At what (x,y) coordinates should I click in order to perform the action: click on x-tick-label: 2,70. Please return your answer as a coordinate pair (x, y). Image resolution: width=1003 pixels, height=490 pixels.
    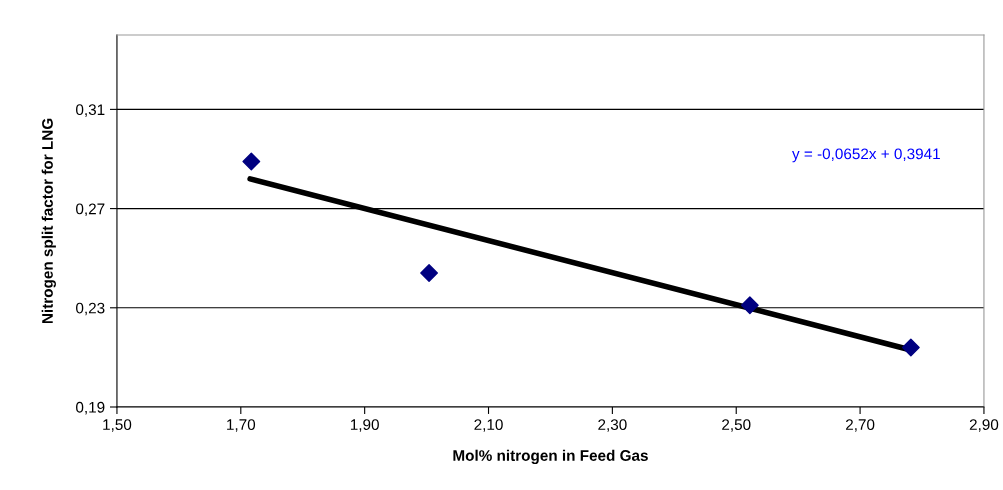
    Looking at the image, I should click on (860, 425).